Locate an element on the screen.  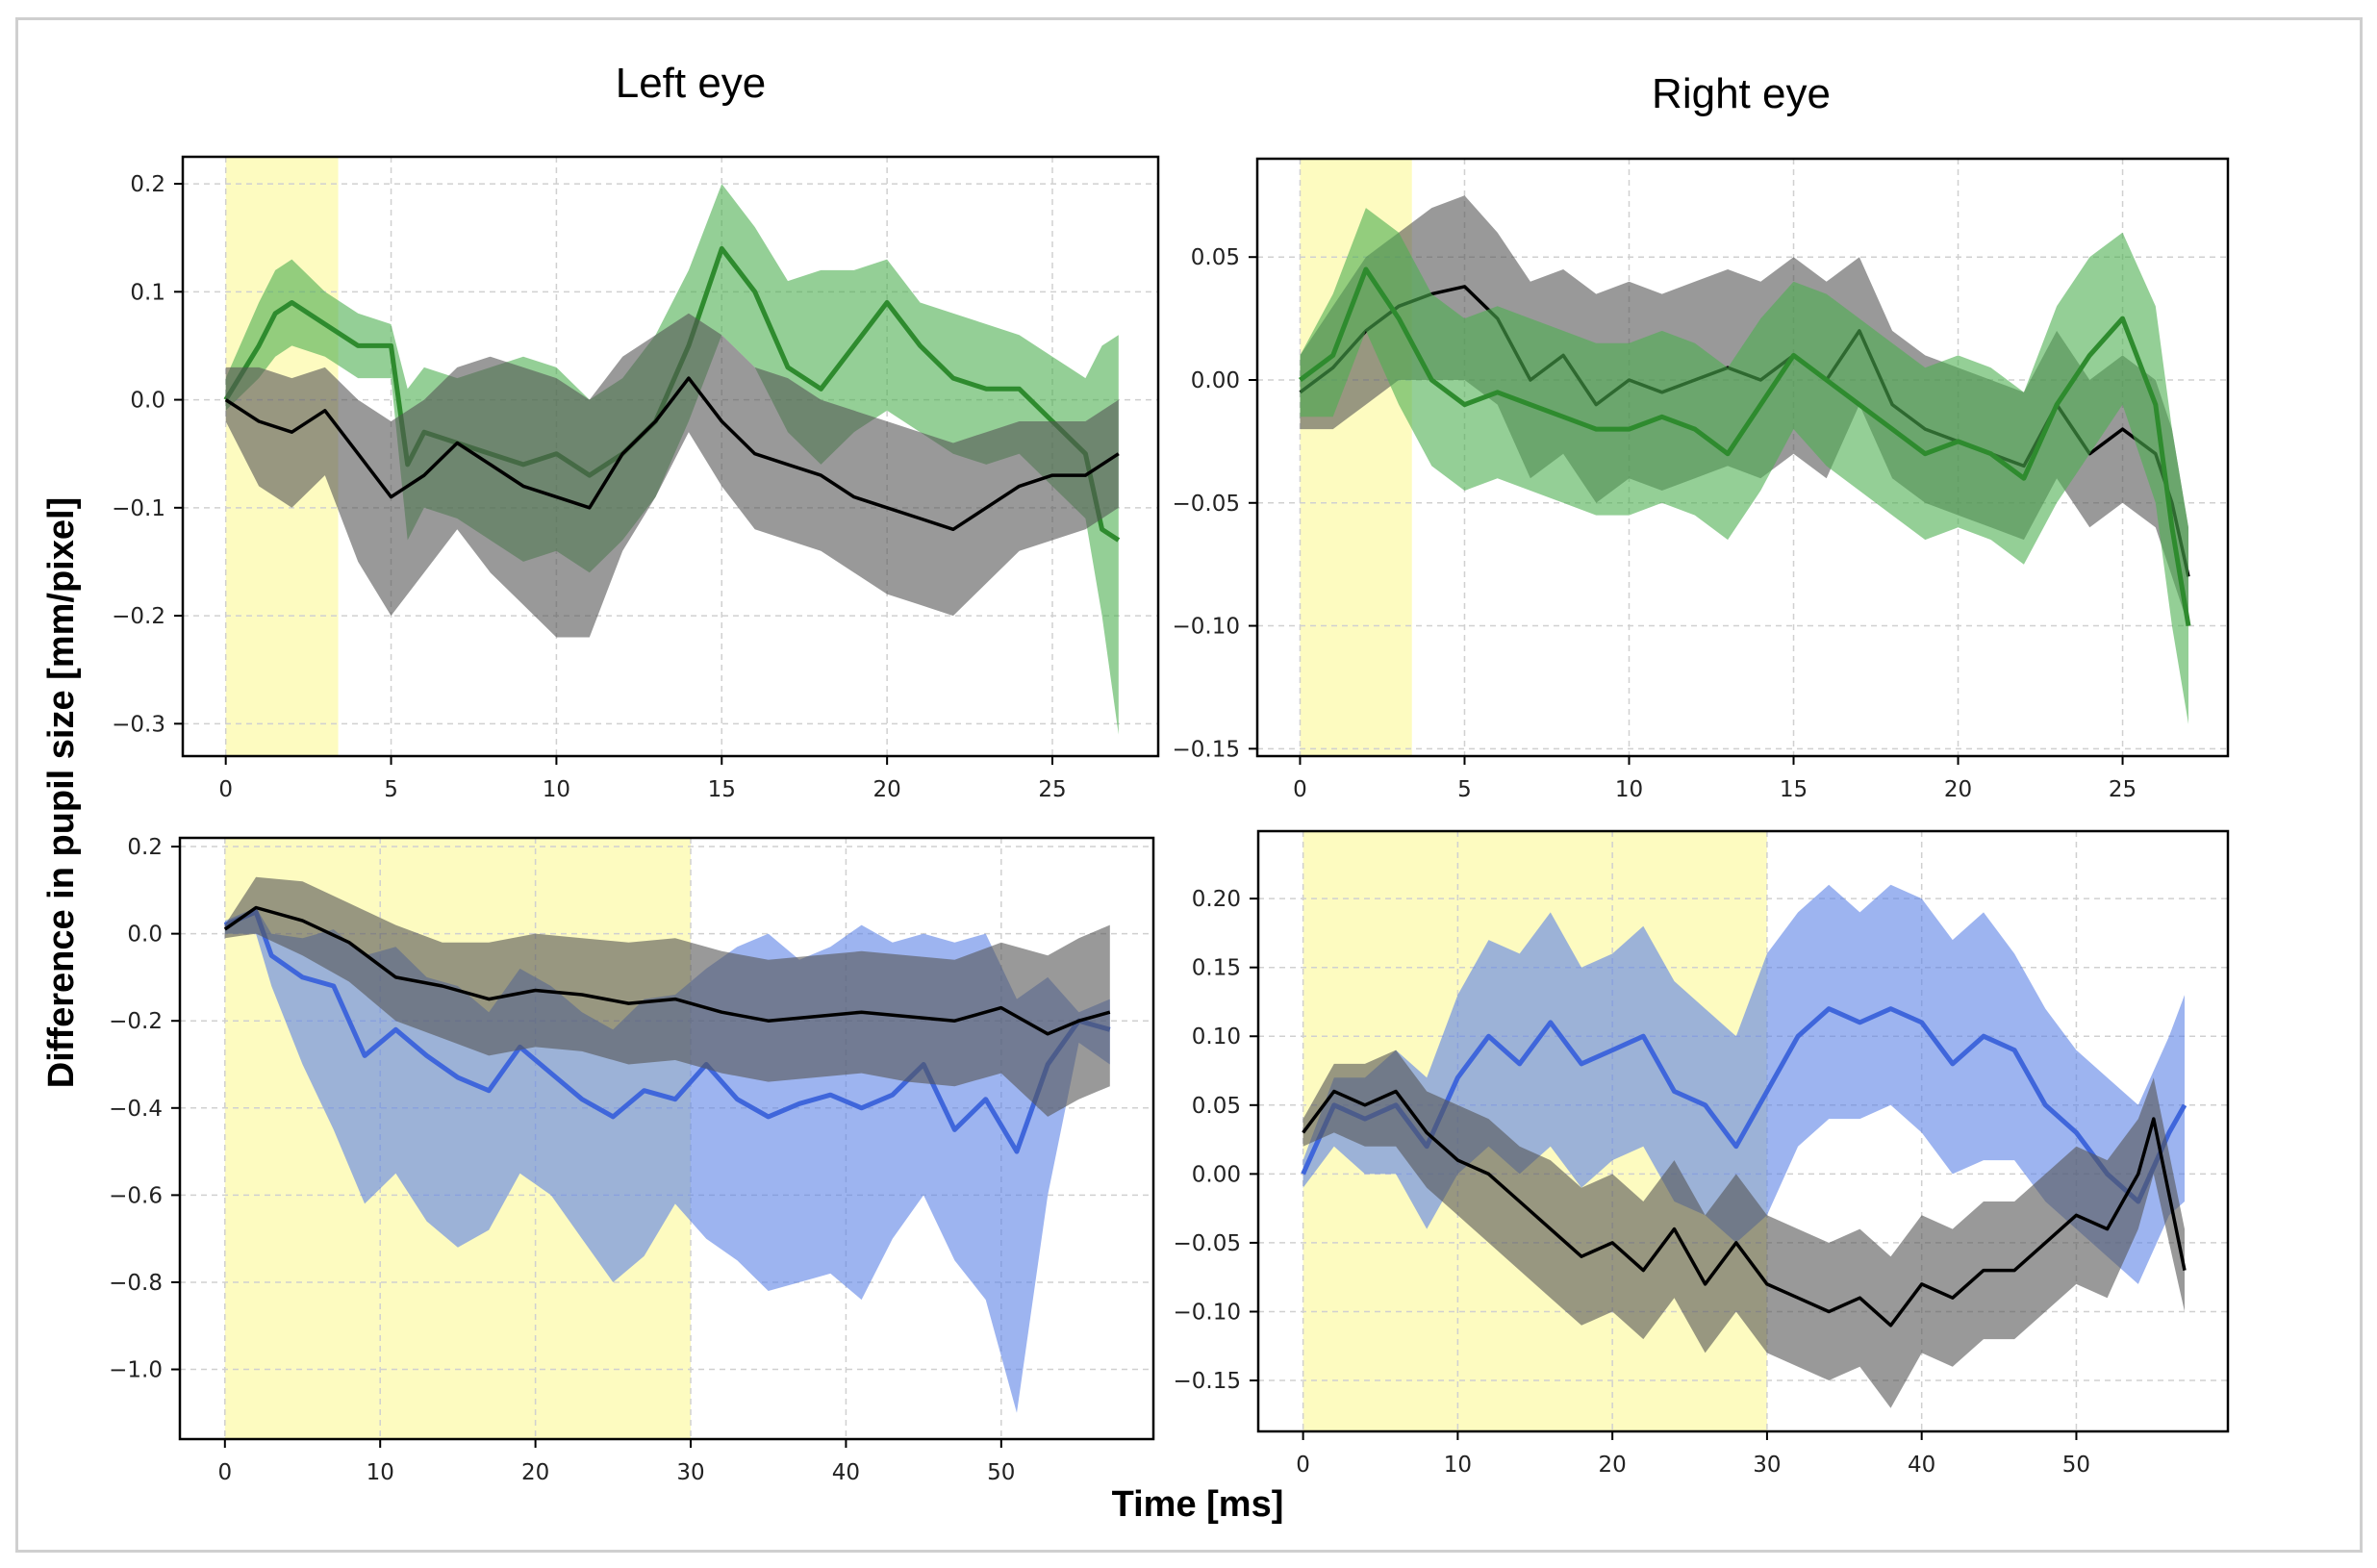
right-eye-title: Right eye is located at coordinates (1741, 93).